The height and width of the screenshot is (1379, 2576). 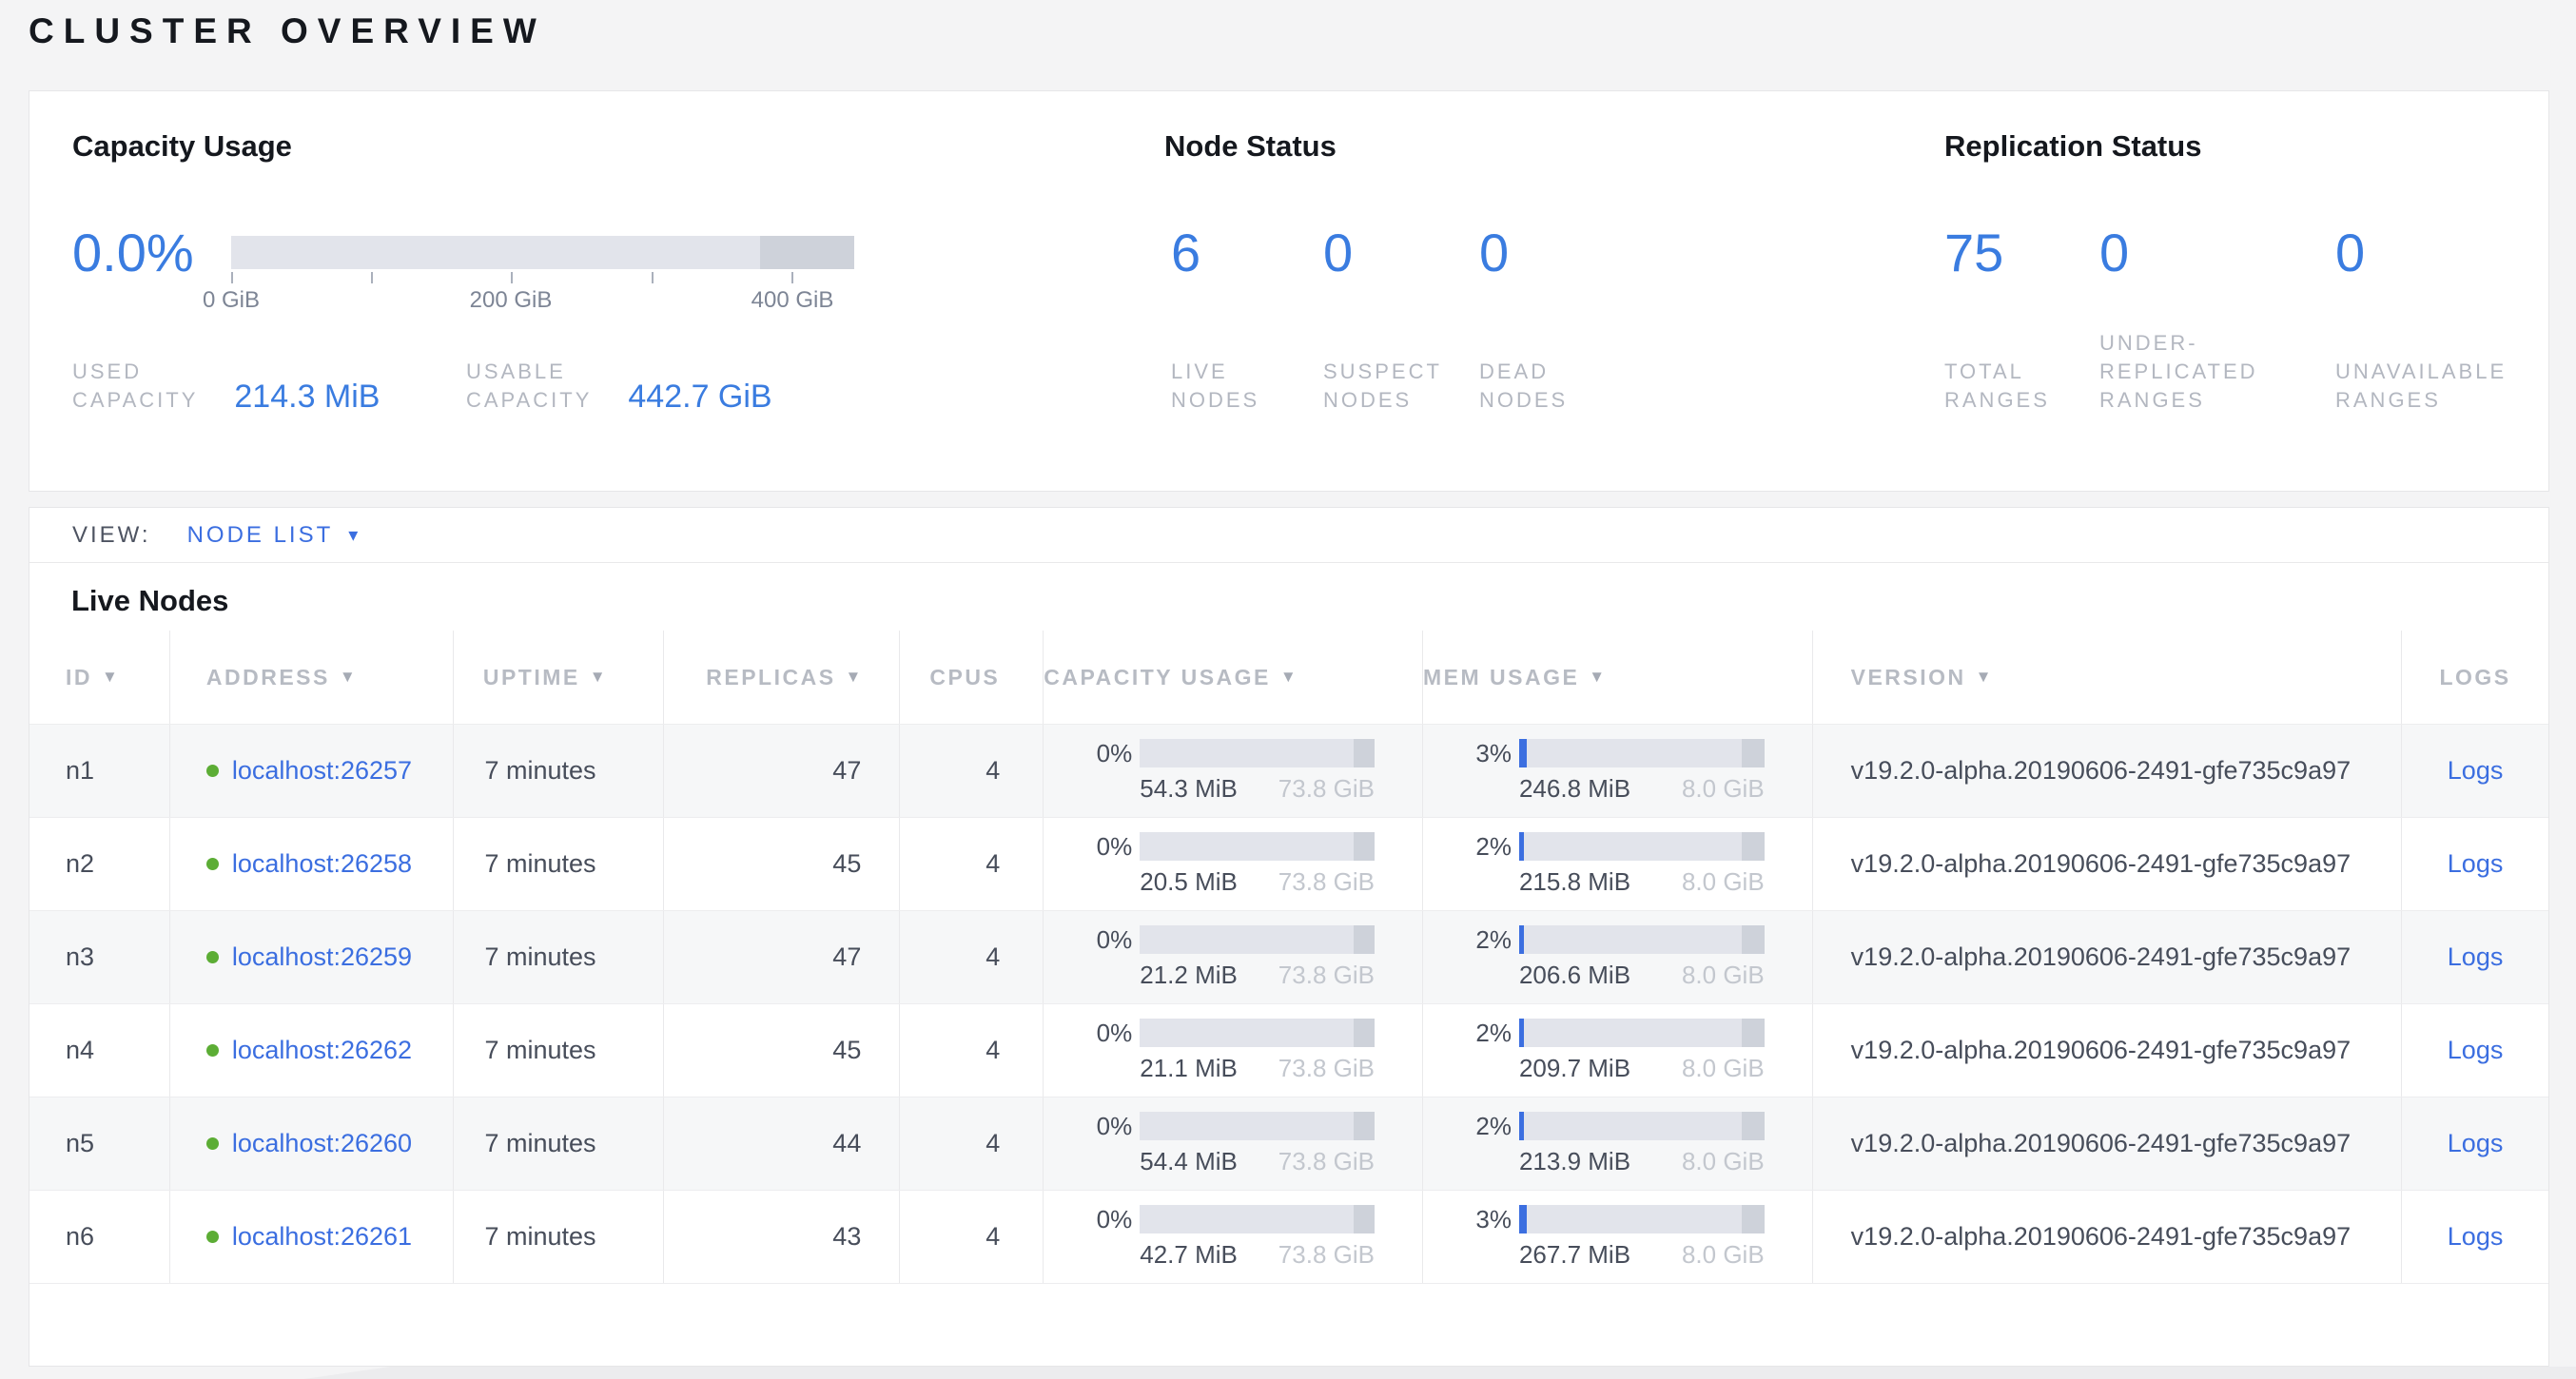 I want to click on node-address-link: localhost:26257, so click(x=322, y=770).